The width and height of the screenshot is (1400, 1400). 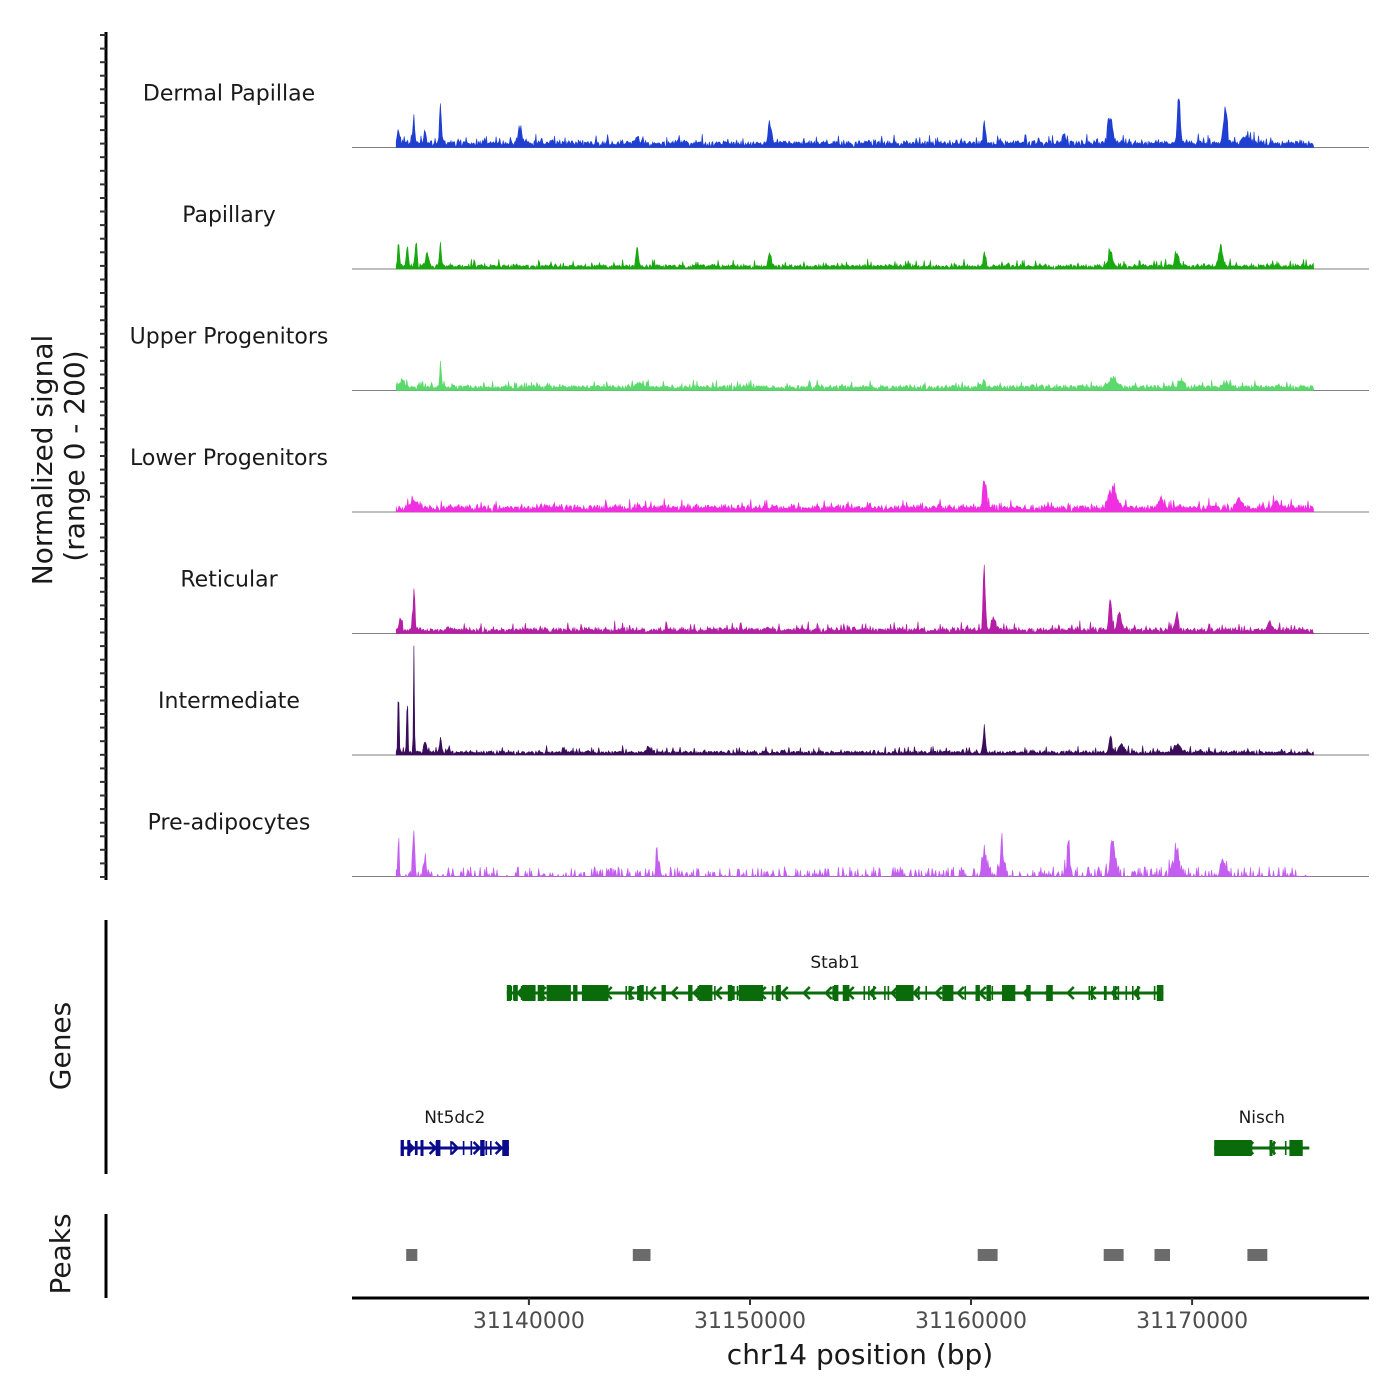 I want to click on track-upper-progenitors: Upper Progenitors, so click(x=749, y=358).